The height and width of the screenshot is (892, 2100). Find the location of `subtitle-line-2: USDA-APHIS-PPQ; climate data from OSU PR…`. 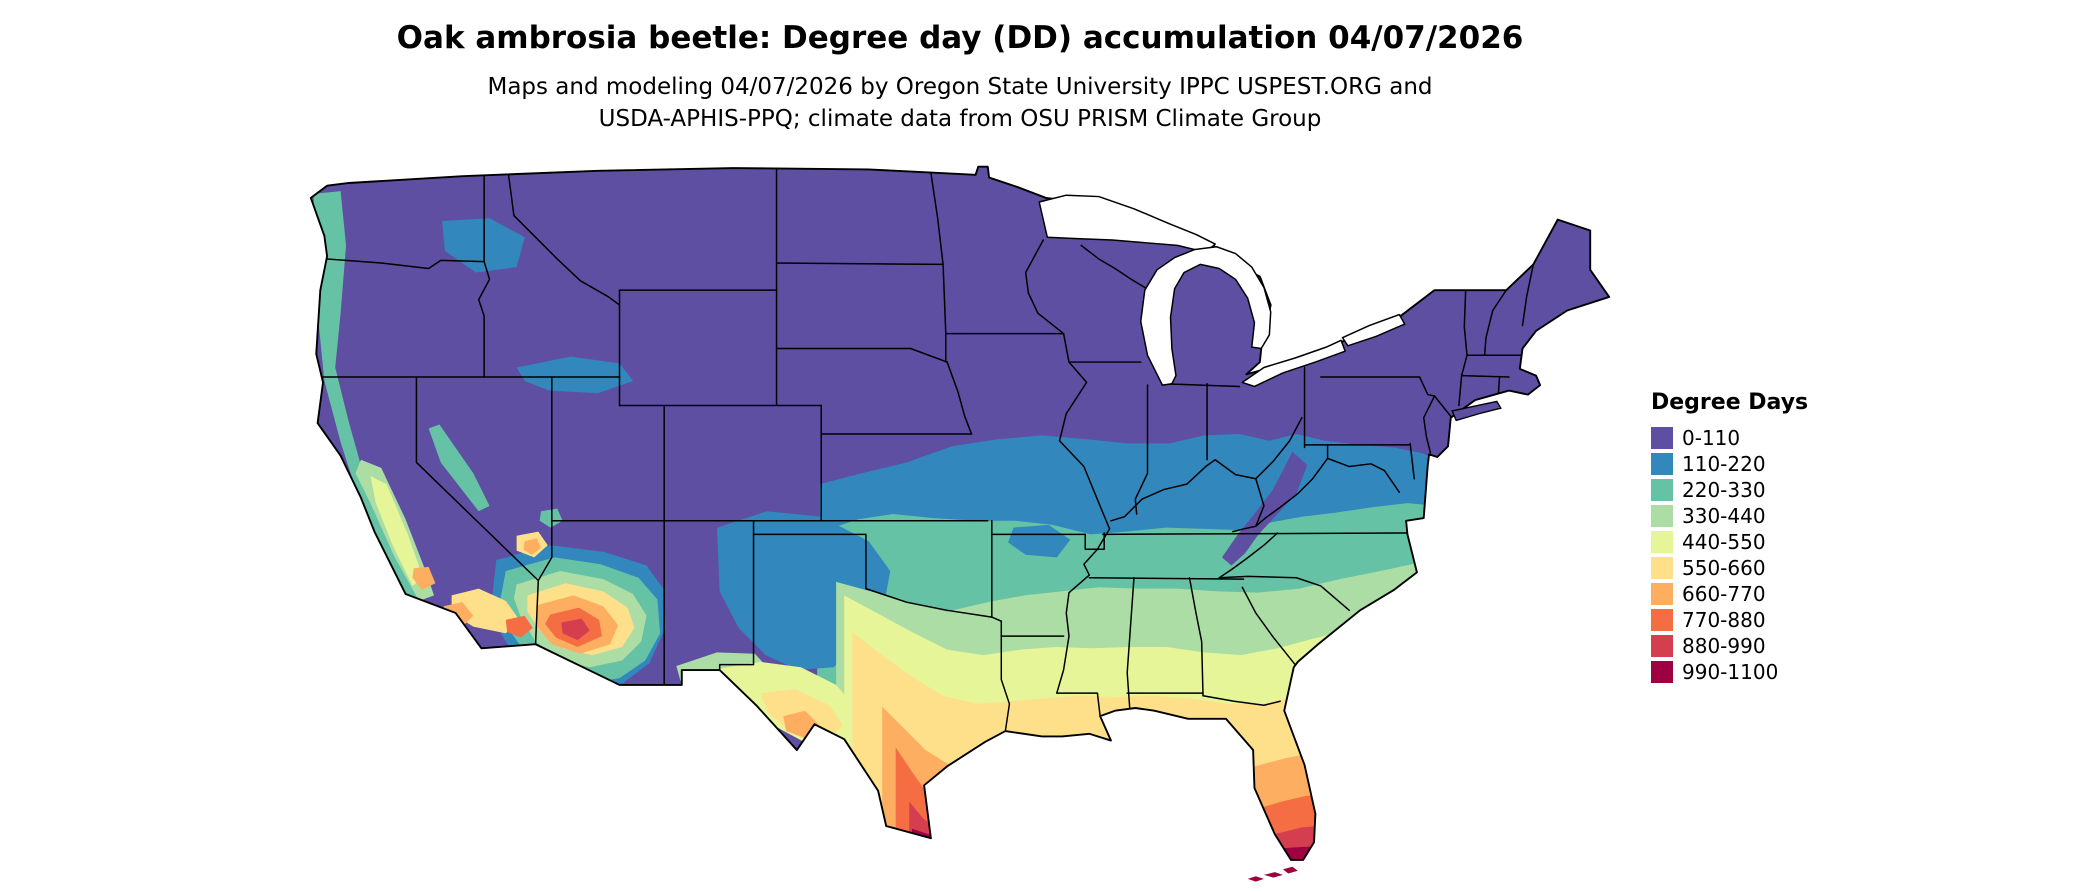

subtitle-line-2: USDA-APHIS-PPQ; climate data from OSU PR… is located at coordinates (960, 119).